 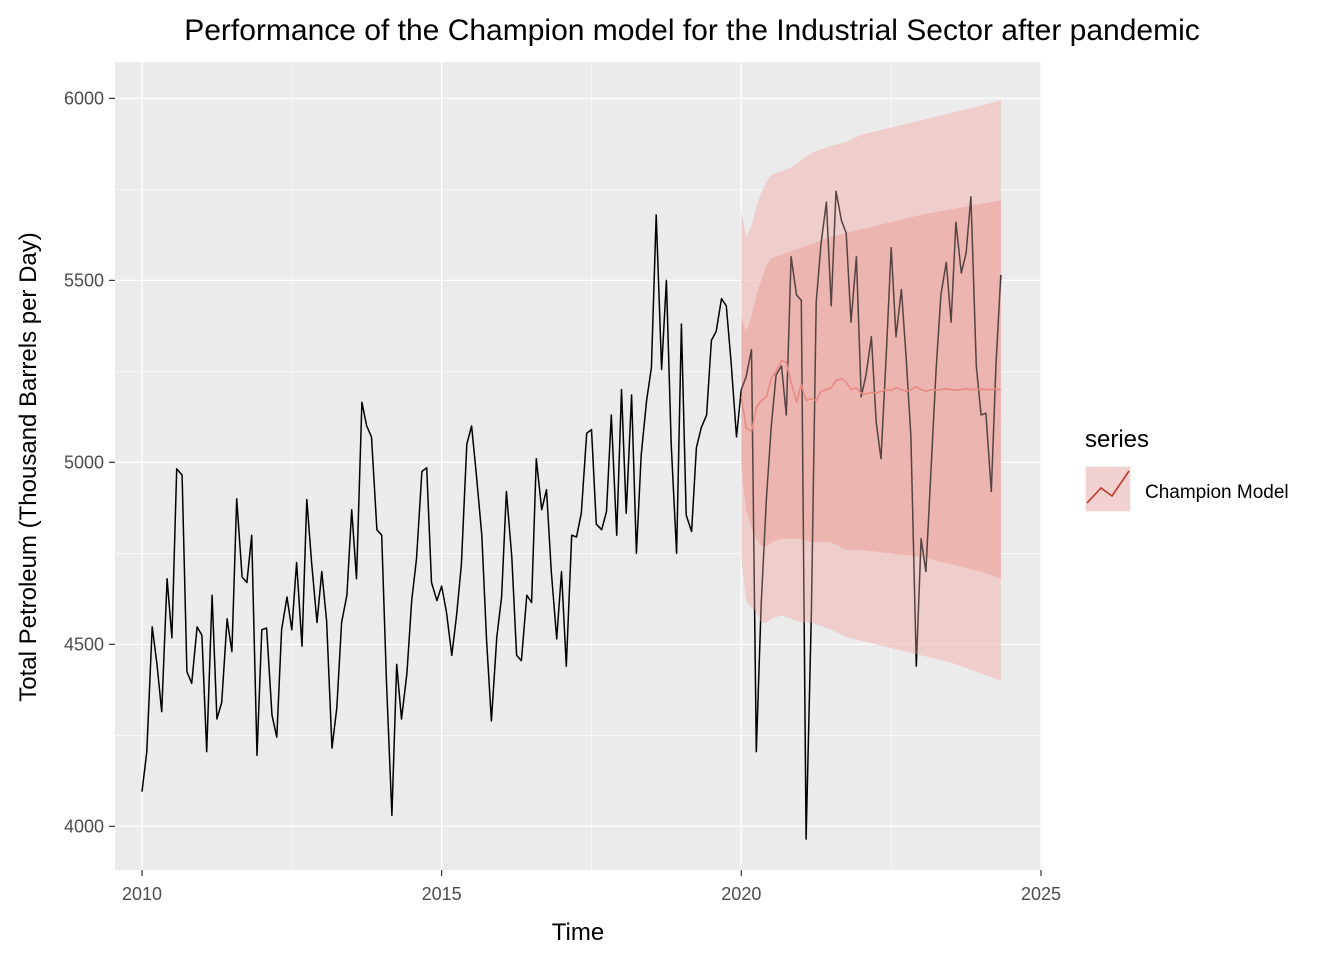 What do you see at coordinates (591, 887) in the screenshot?
I see `x-axis-ticks: 2010 2015 2020 2025` at bounding box center [591, 887].